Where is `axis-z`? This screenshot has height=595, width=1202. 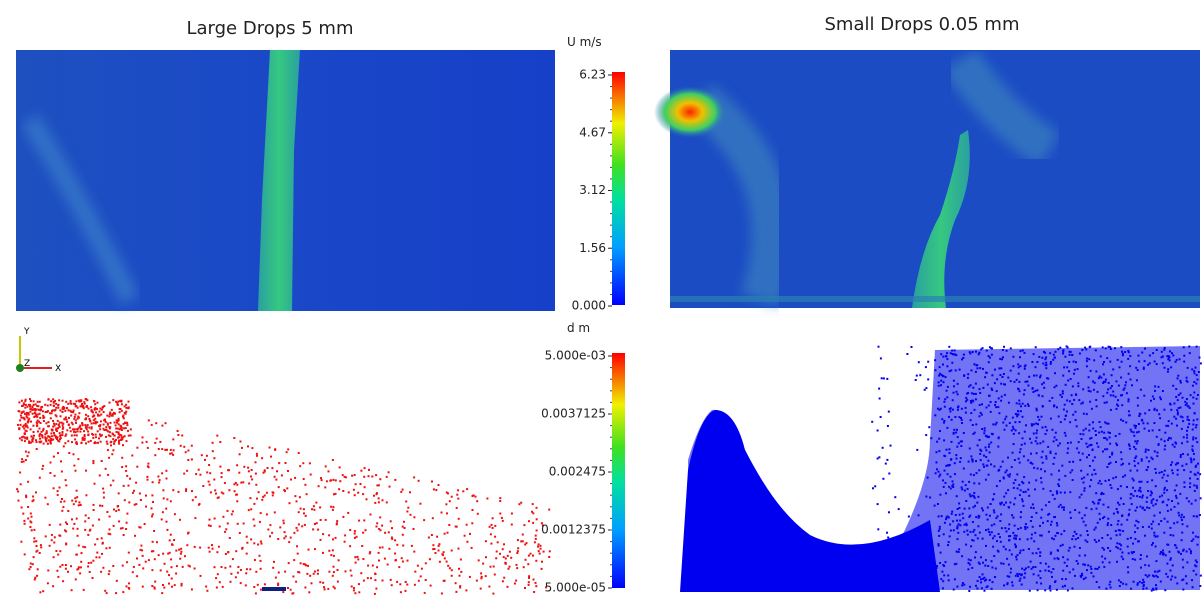 axis-z is located at coordinates (20, 368).